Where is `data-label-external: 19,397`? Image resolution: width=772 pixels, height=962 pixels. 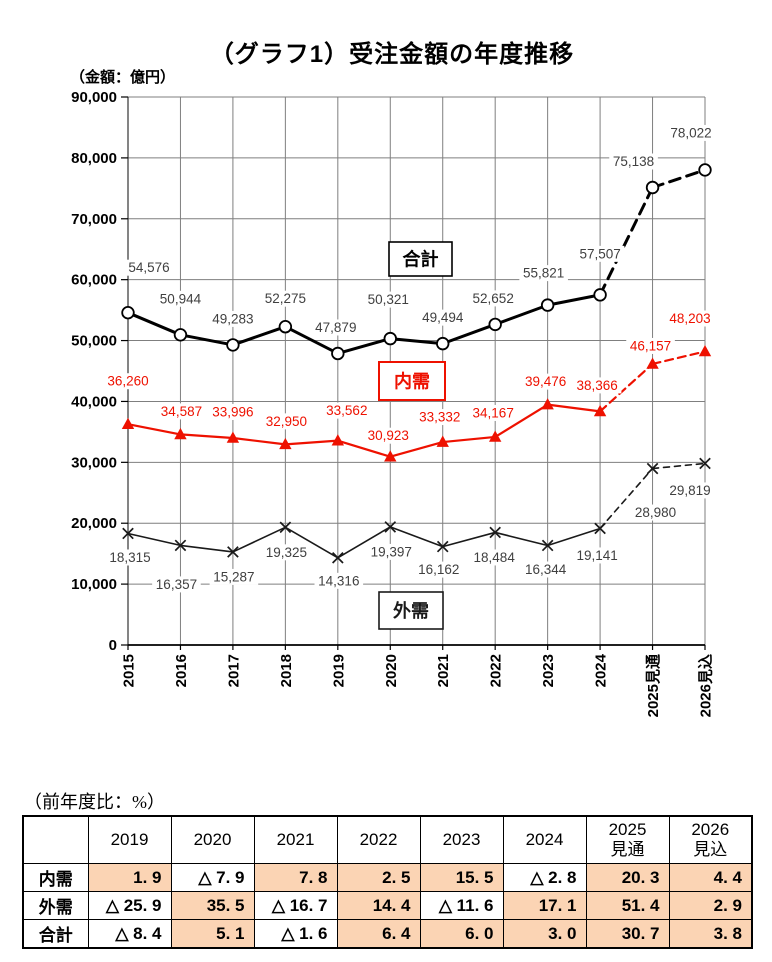
data-label-external: 19,397 is located at coordinates (391, 551).